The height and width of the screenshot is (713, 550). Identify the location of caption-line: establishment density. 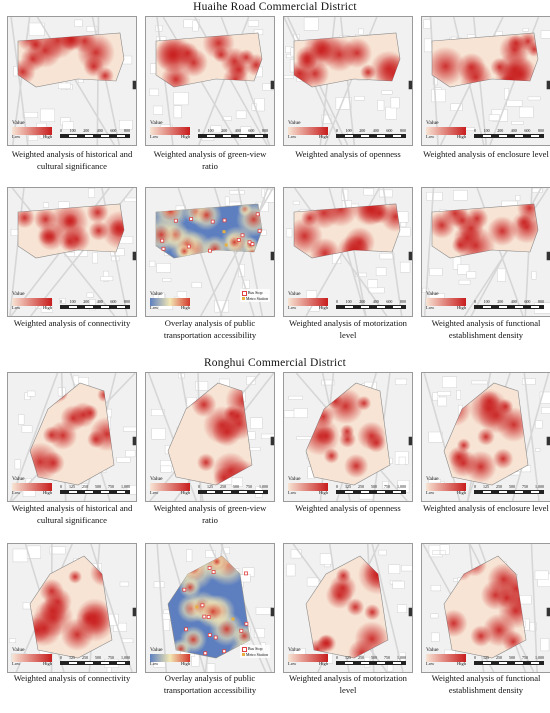
(483, 690).